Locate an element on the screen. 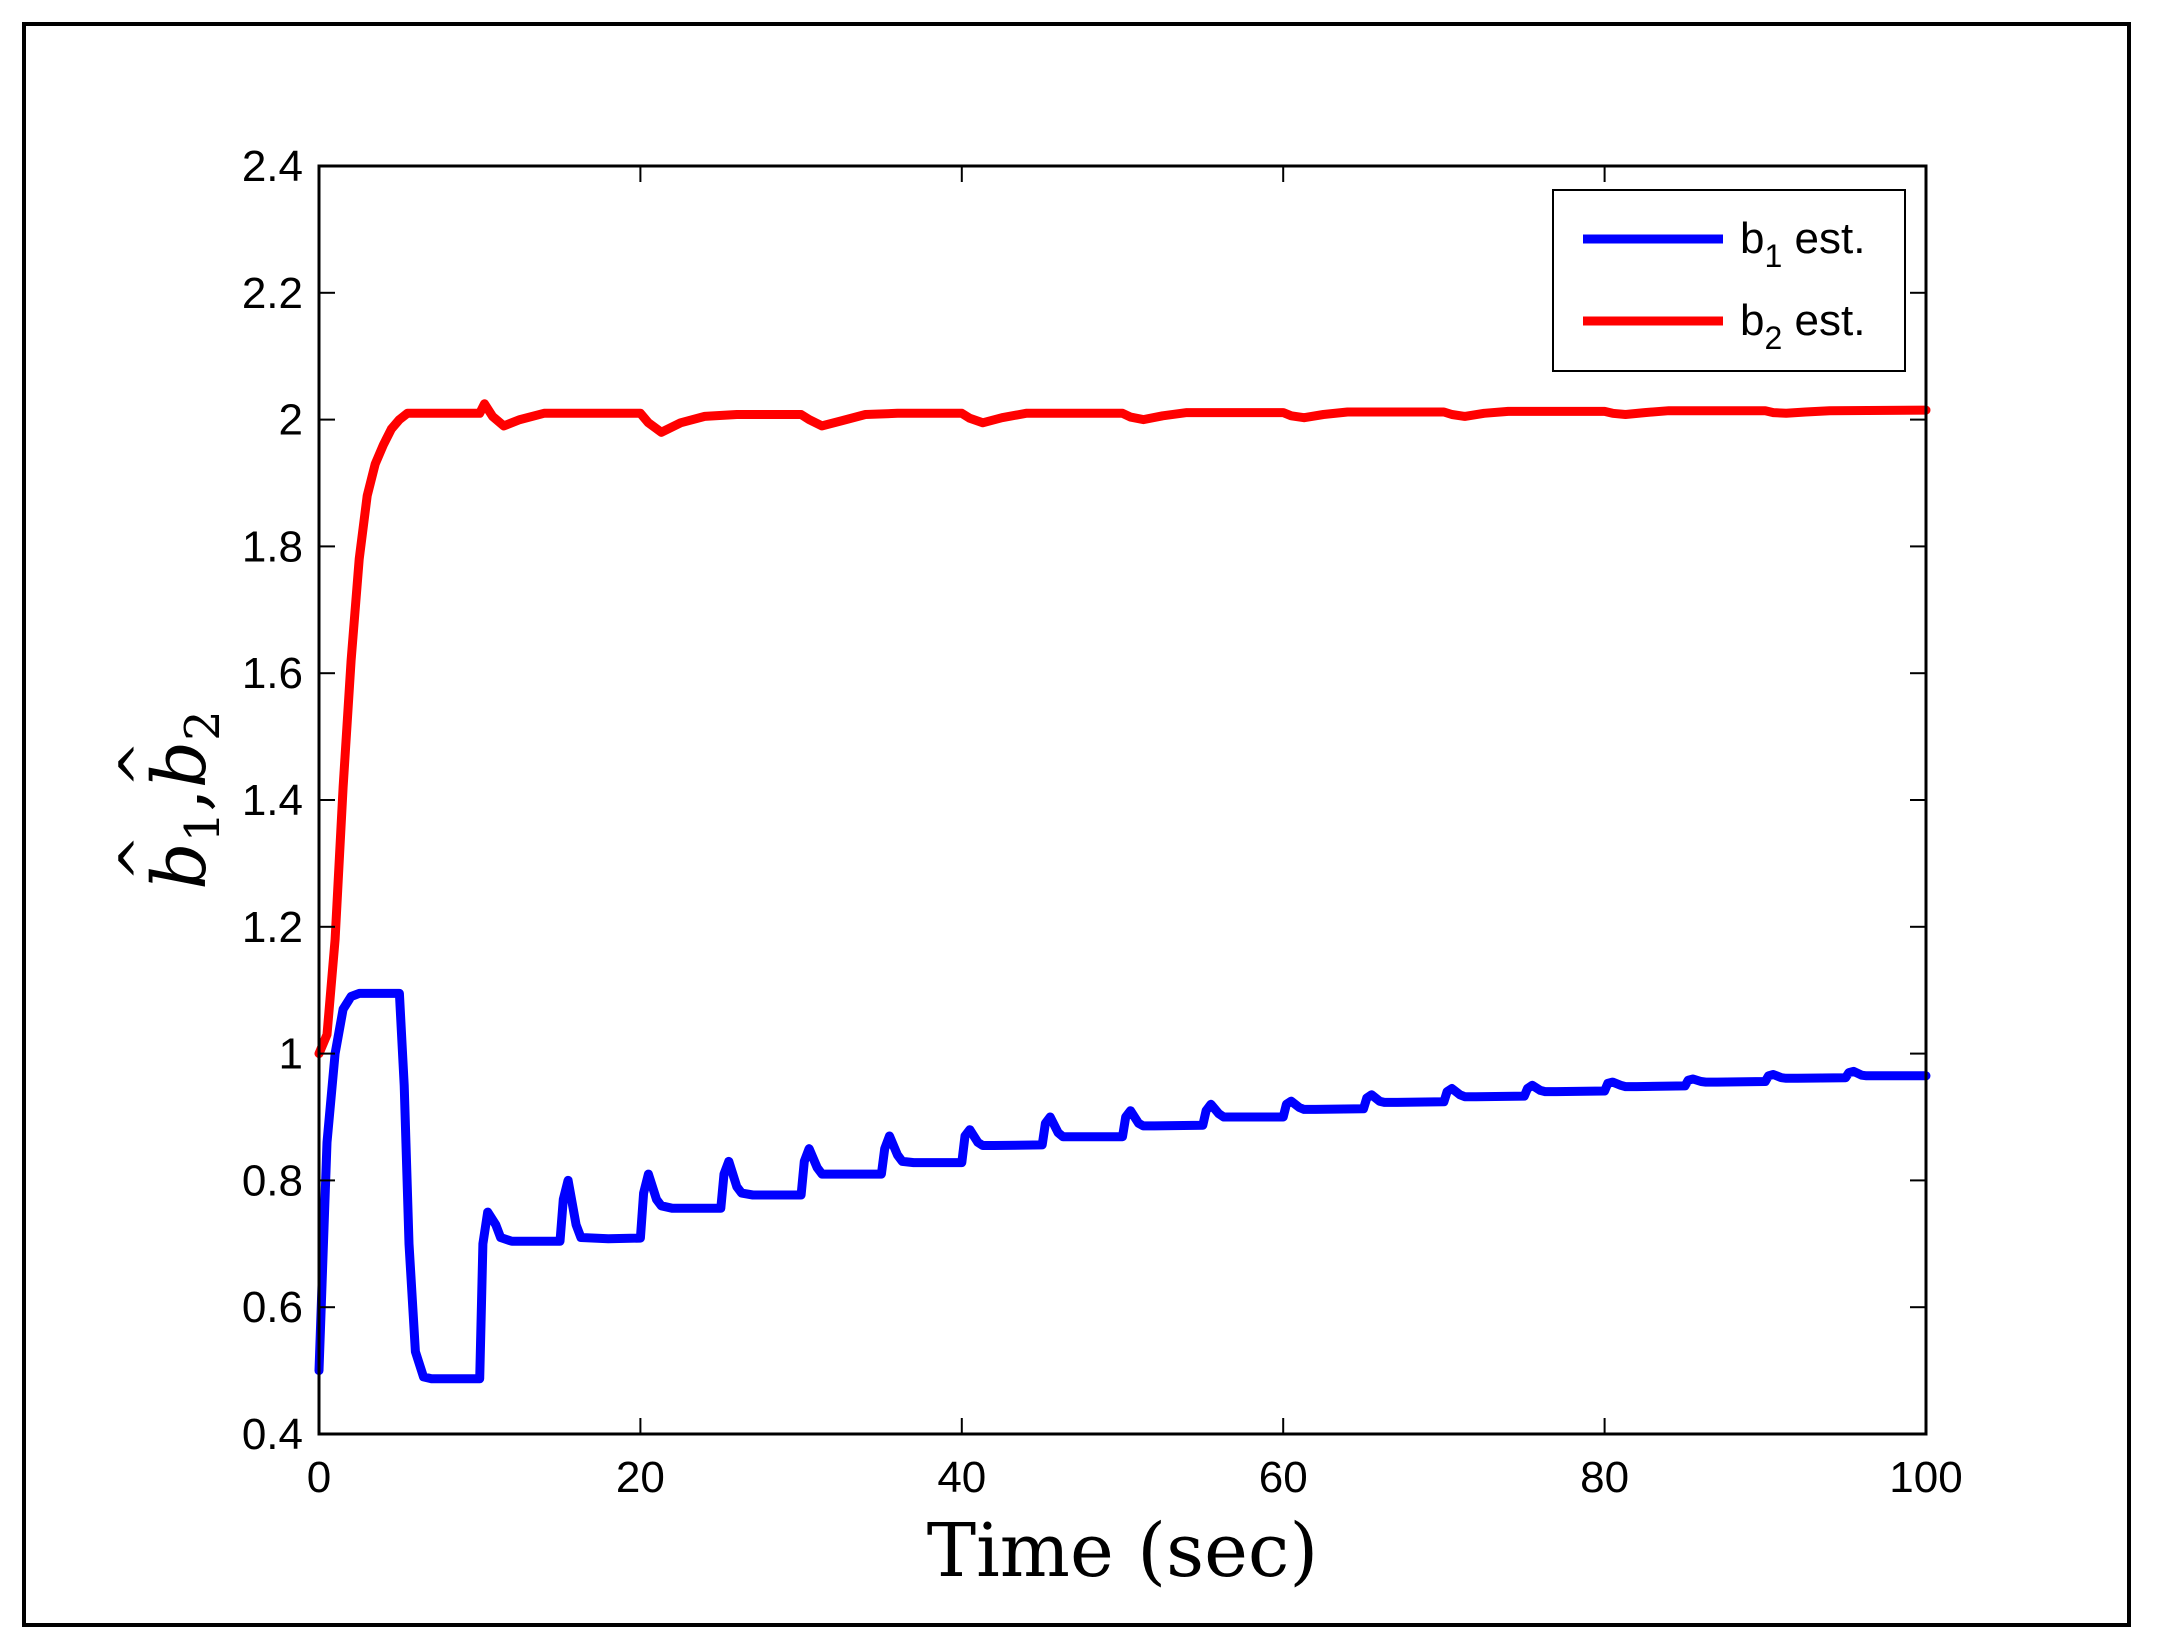  x-tick-label: 80 is located at coordinates (1604, 1477).